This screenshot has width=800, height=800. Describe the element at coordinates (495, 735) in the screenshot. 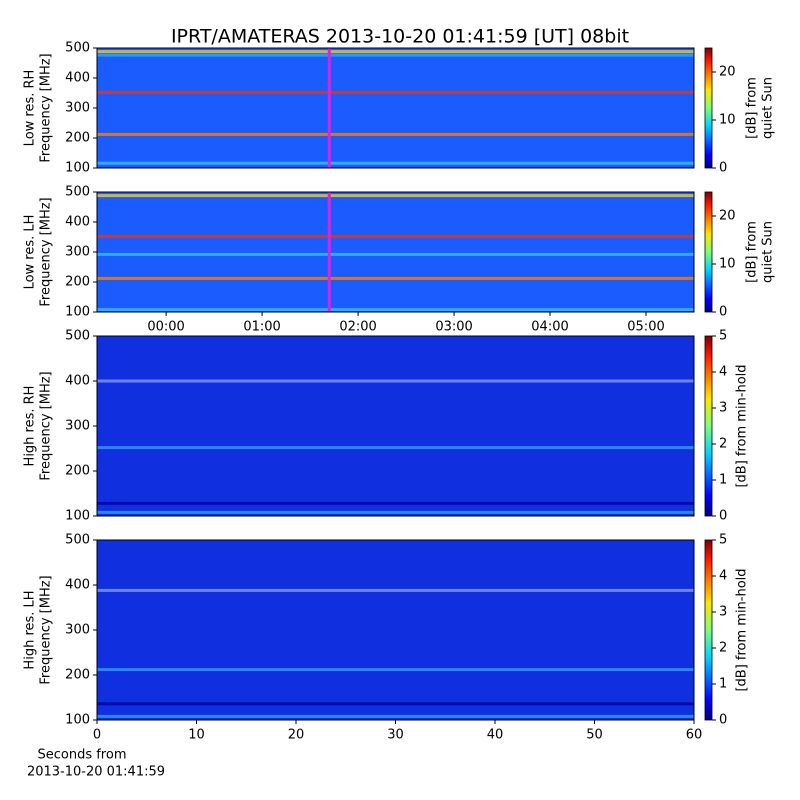

I see `x-tick-label: 40` at that location.